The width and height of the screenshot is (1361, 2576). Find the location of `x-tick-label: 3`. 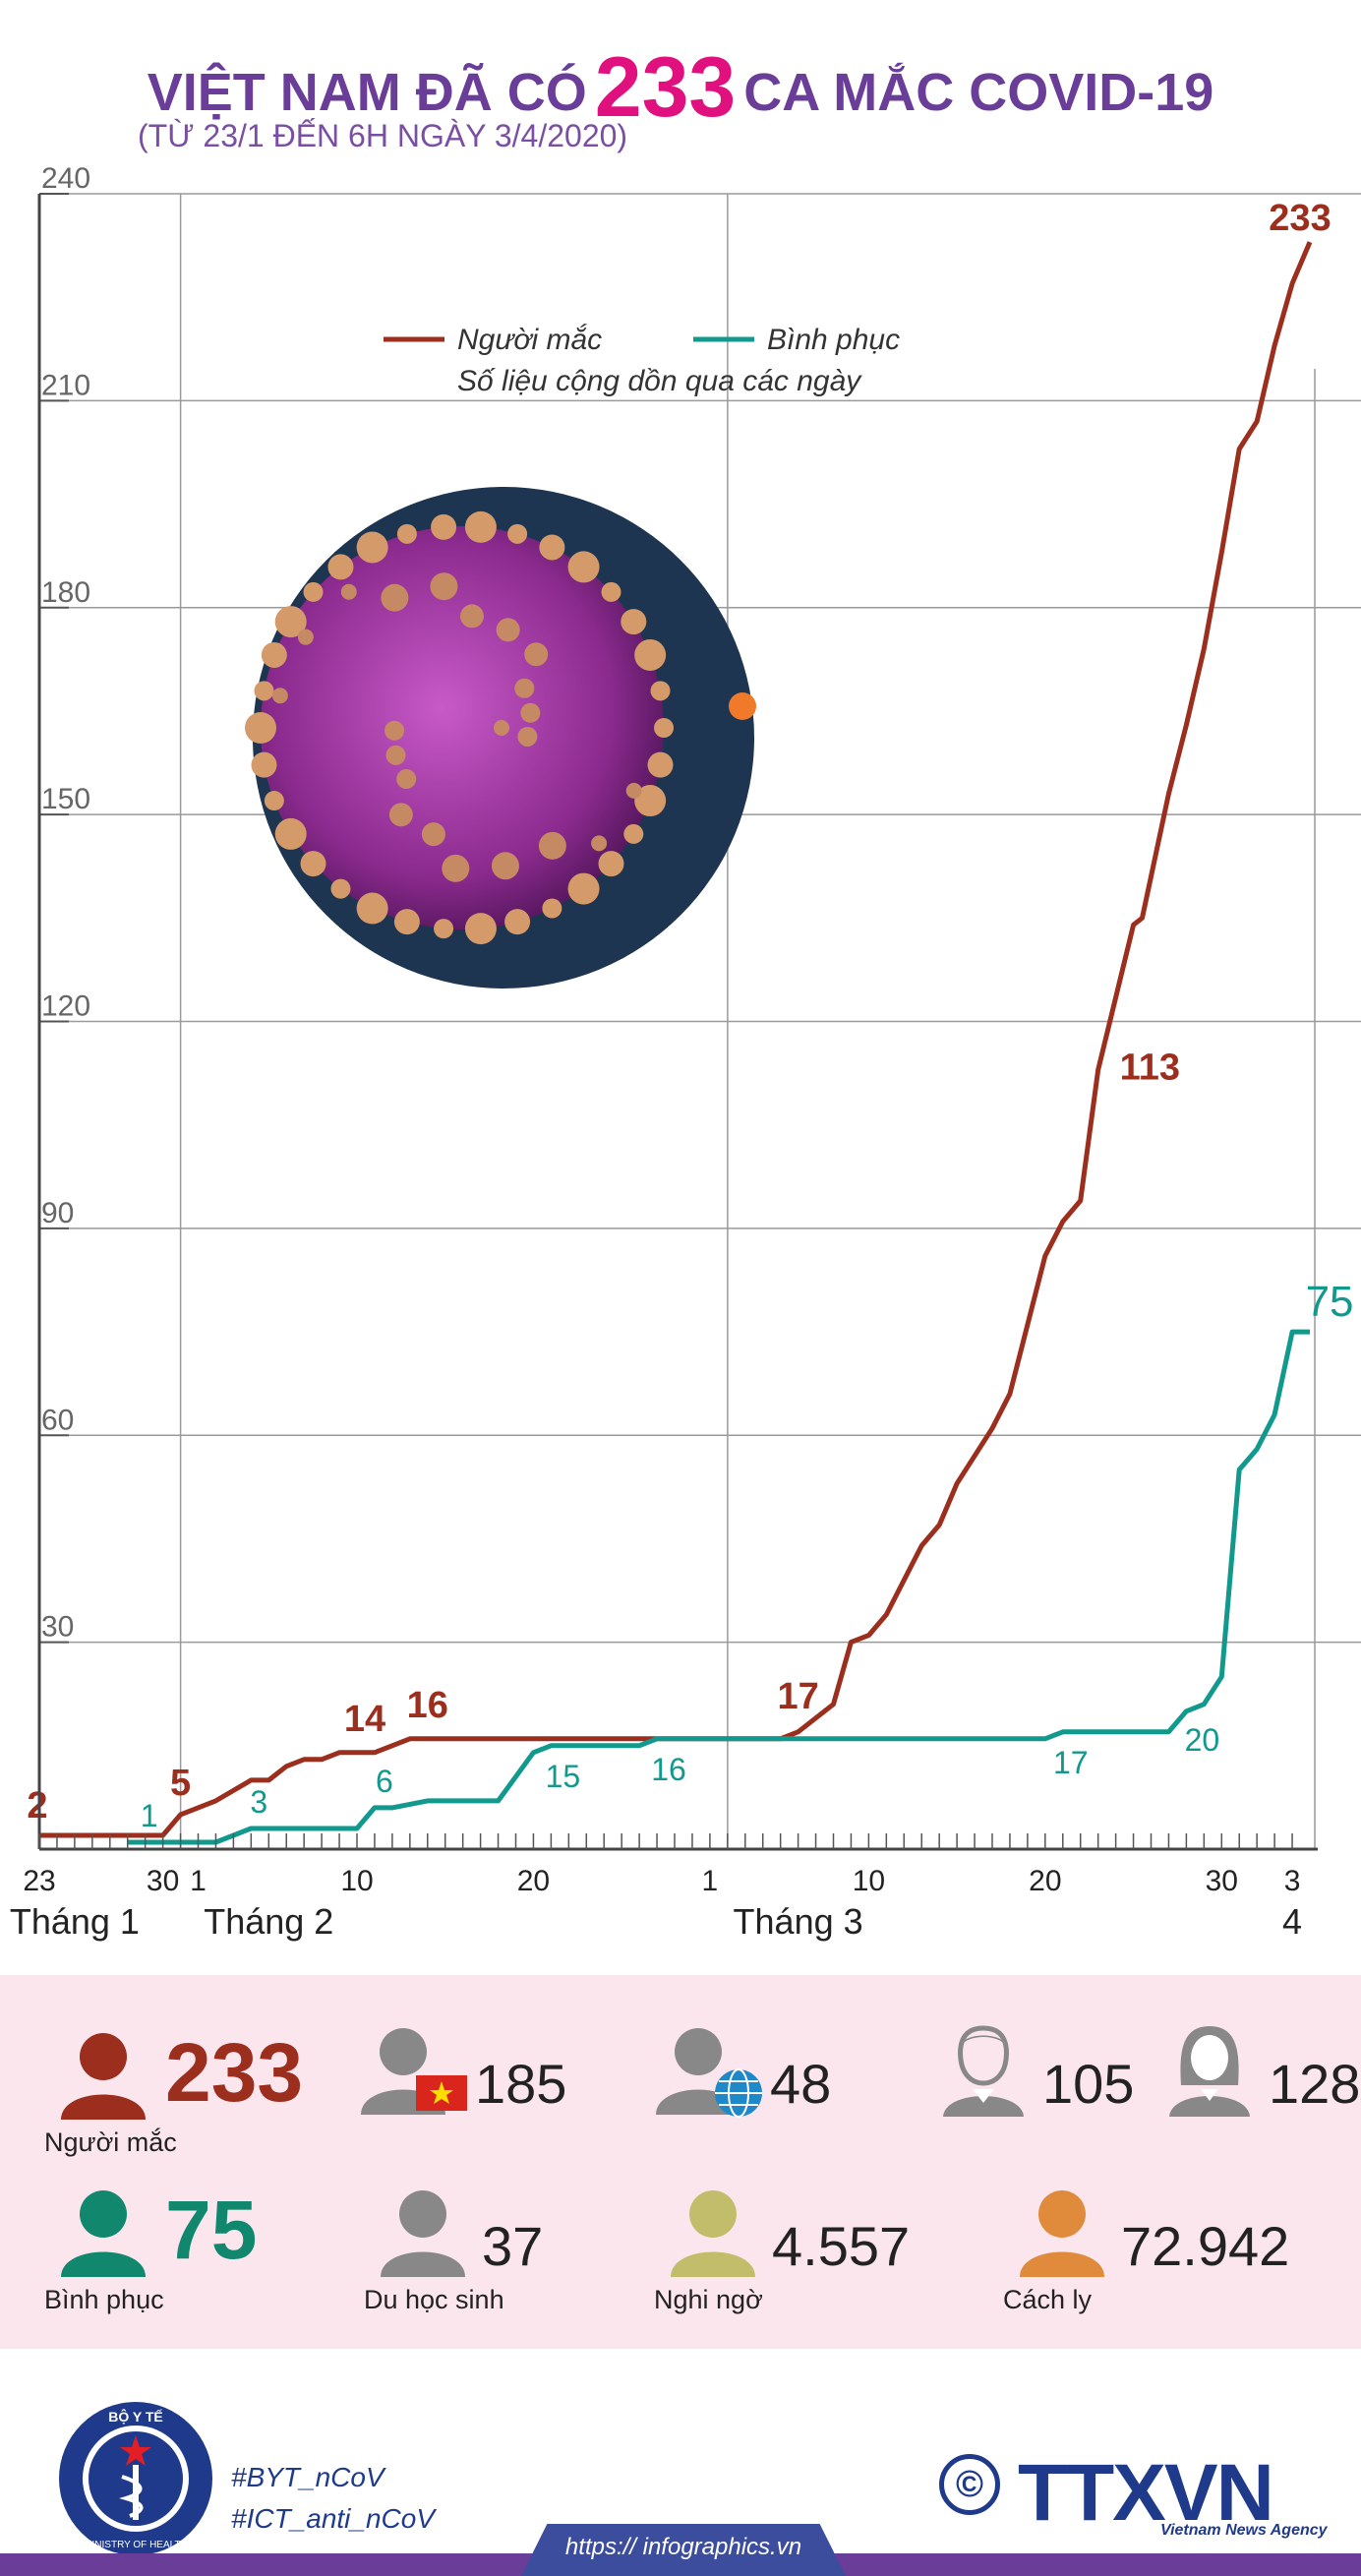

x-tick-label: 3 is located at coordinates (1293, 1881).